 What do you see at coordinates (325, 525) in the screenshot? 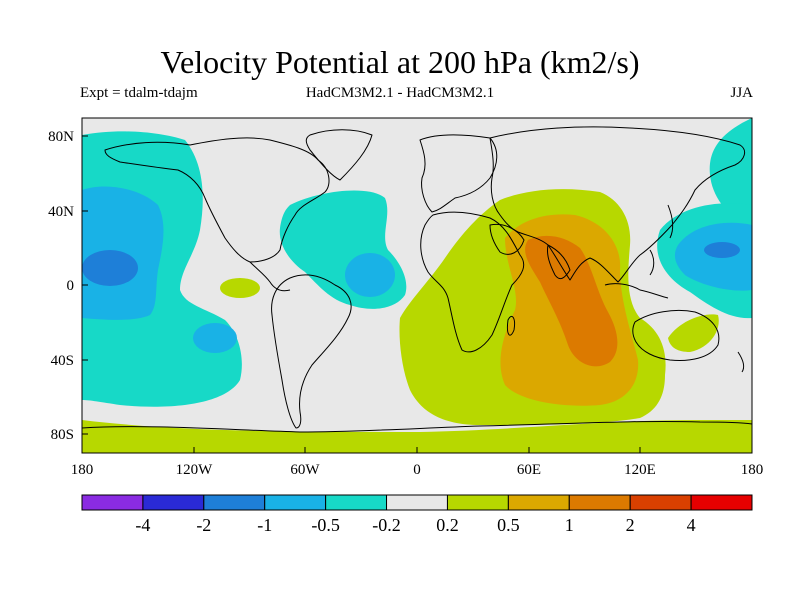
I see `colorbar-label: -0.5` at bounding box center [325, 525].